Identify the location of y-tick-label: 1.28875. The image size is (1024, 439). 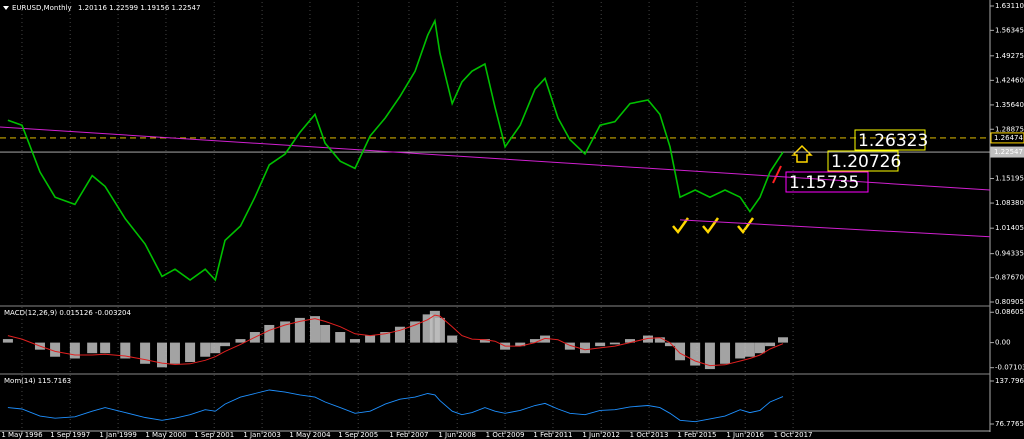
(1009, 129).